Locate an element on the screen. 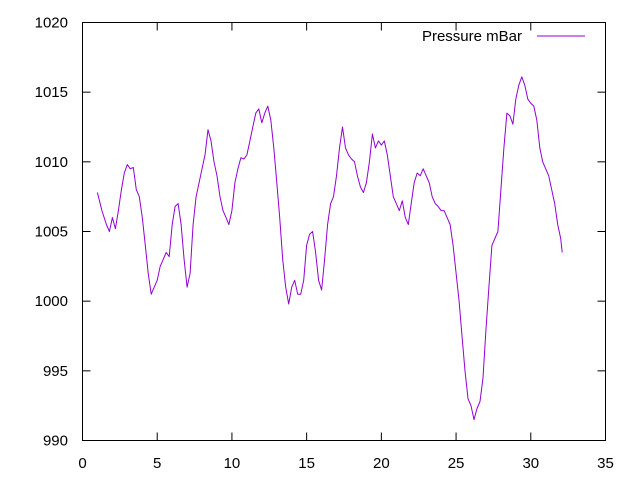 This screenshot has height=480, width=640. x-tick-label: 20 is located at coordinates (381, 463).